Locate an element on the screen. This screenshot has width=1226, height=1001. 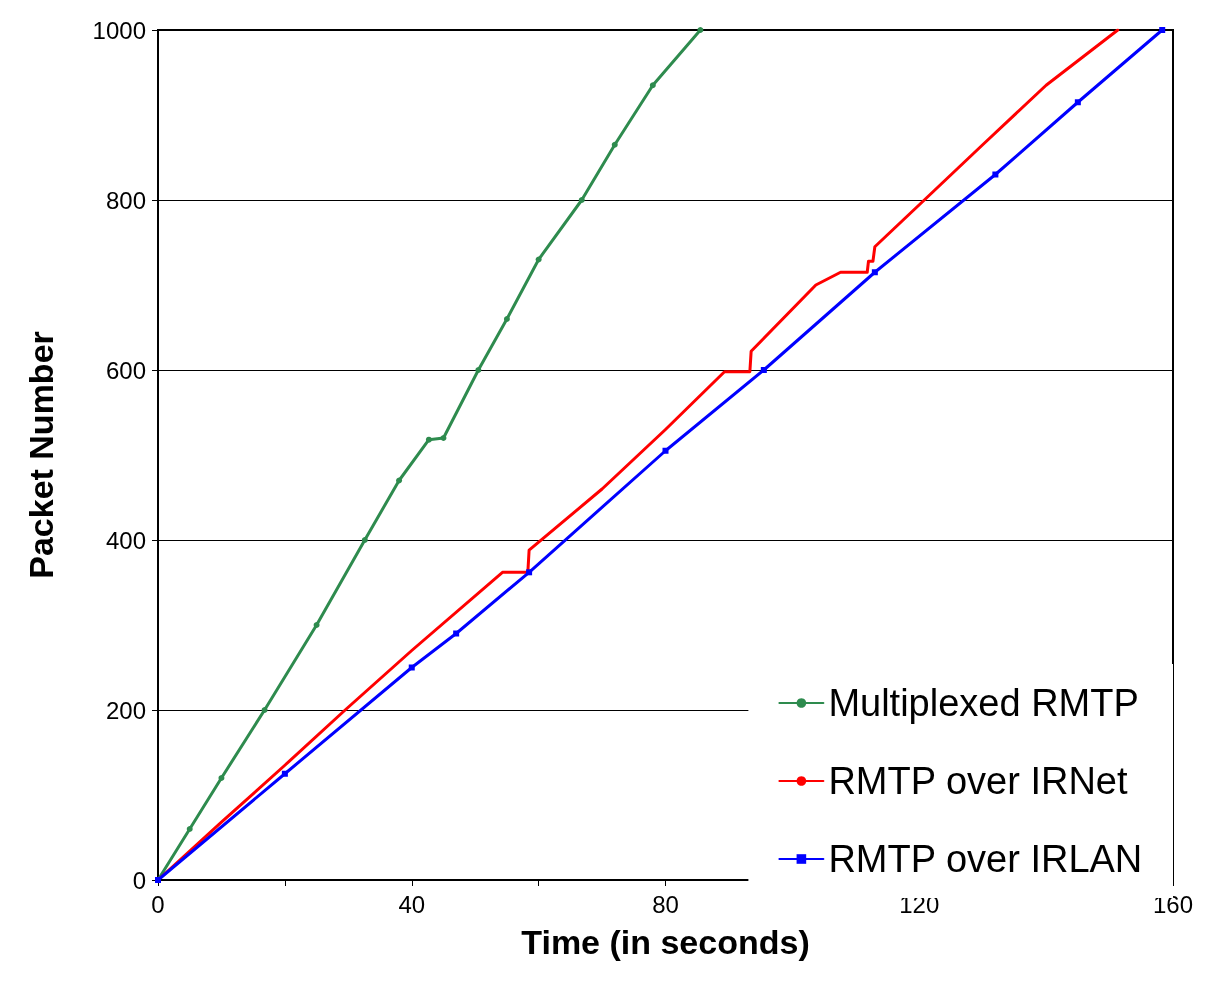
y-tick-label: 200 is located at coordinates (125, 710).